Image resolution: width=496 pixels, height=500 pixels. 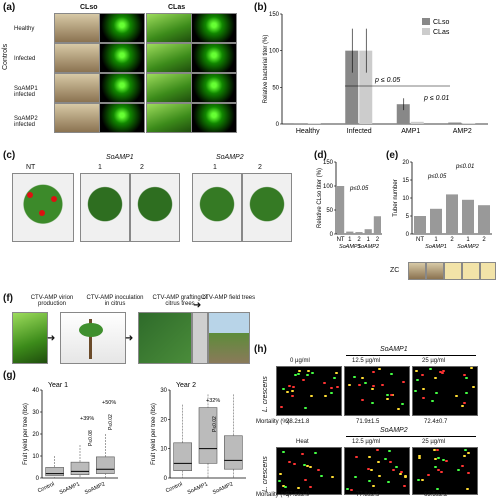 I want to click on g2-annot-1: +32%, so click(x=213, y=401).